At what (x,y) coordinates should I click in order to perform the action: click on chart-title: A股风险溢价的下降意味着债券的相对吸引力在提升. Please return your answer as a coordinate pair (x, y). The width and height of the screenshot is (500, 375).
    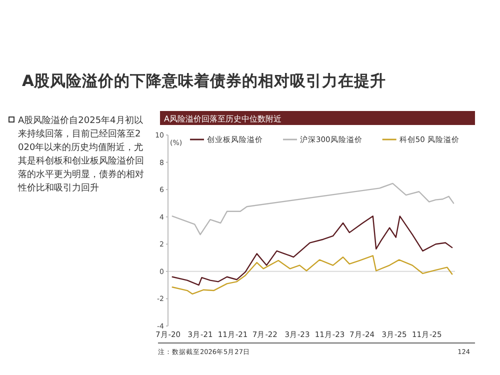
    Looking at the image, I should click on (204, 80).